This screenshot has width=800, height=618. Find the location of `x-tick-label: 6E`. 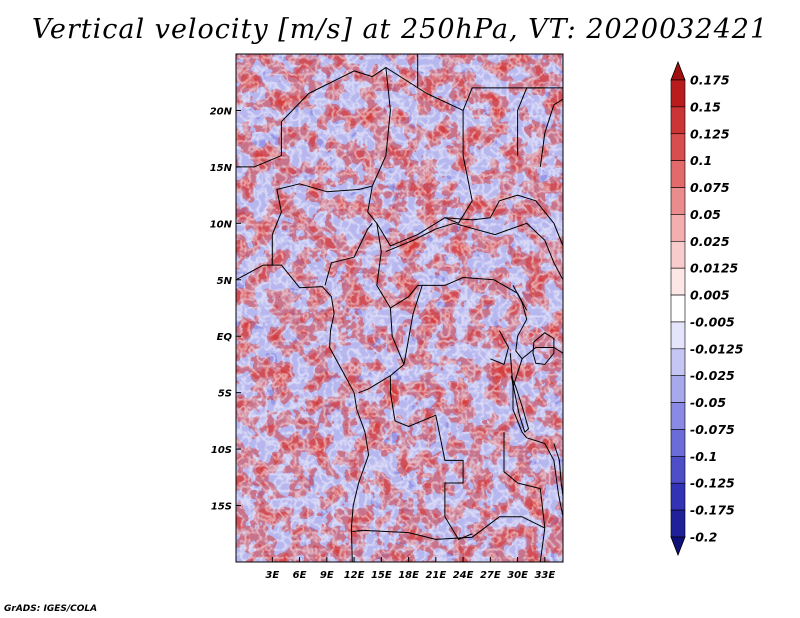

x-tick-label: 6E is located at coordinates (300, 575).